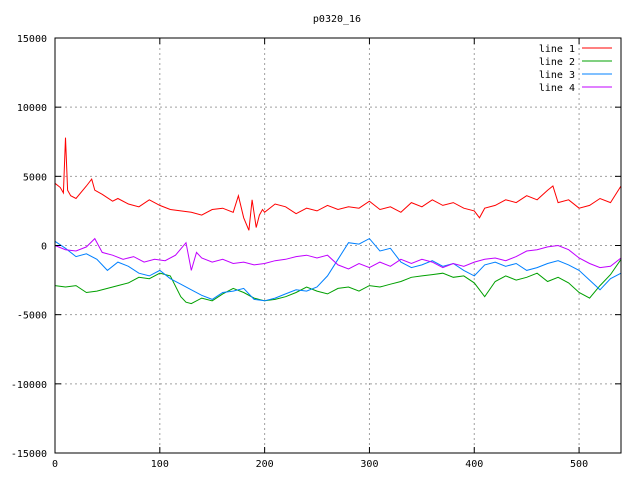 The height and width of the screenshot is (480, 640). Describe the element at coordinates (369, 464) in the screenshot. I see `x-tick-label: 300` at that location.